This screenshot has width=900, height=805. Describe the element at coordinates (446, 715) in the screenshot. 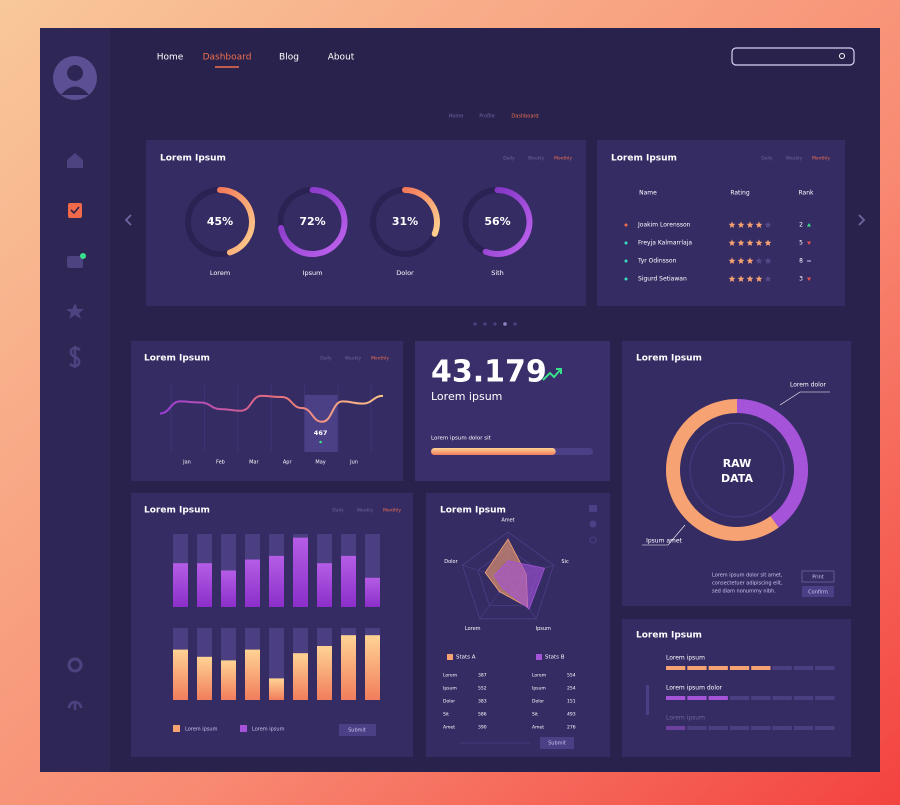

I see `stat-name: Sit` at that location.